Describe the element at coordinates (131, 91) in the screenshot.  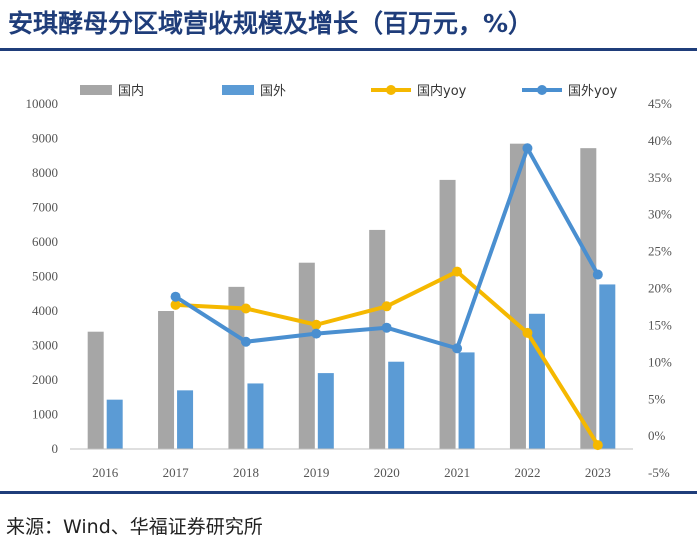
I see `legend-domestic-label: 国内` at that location.